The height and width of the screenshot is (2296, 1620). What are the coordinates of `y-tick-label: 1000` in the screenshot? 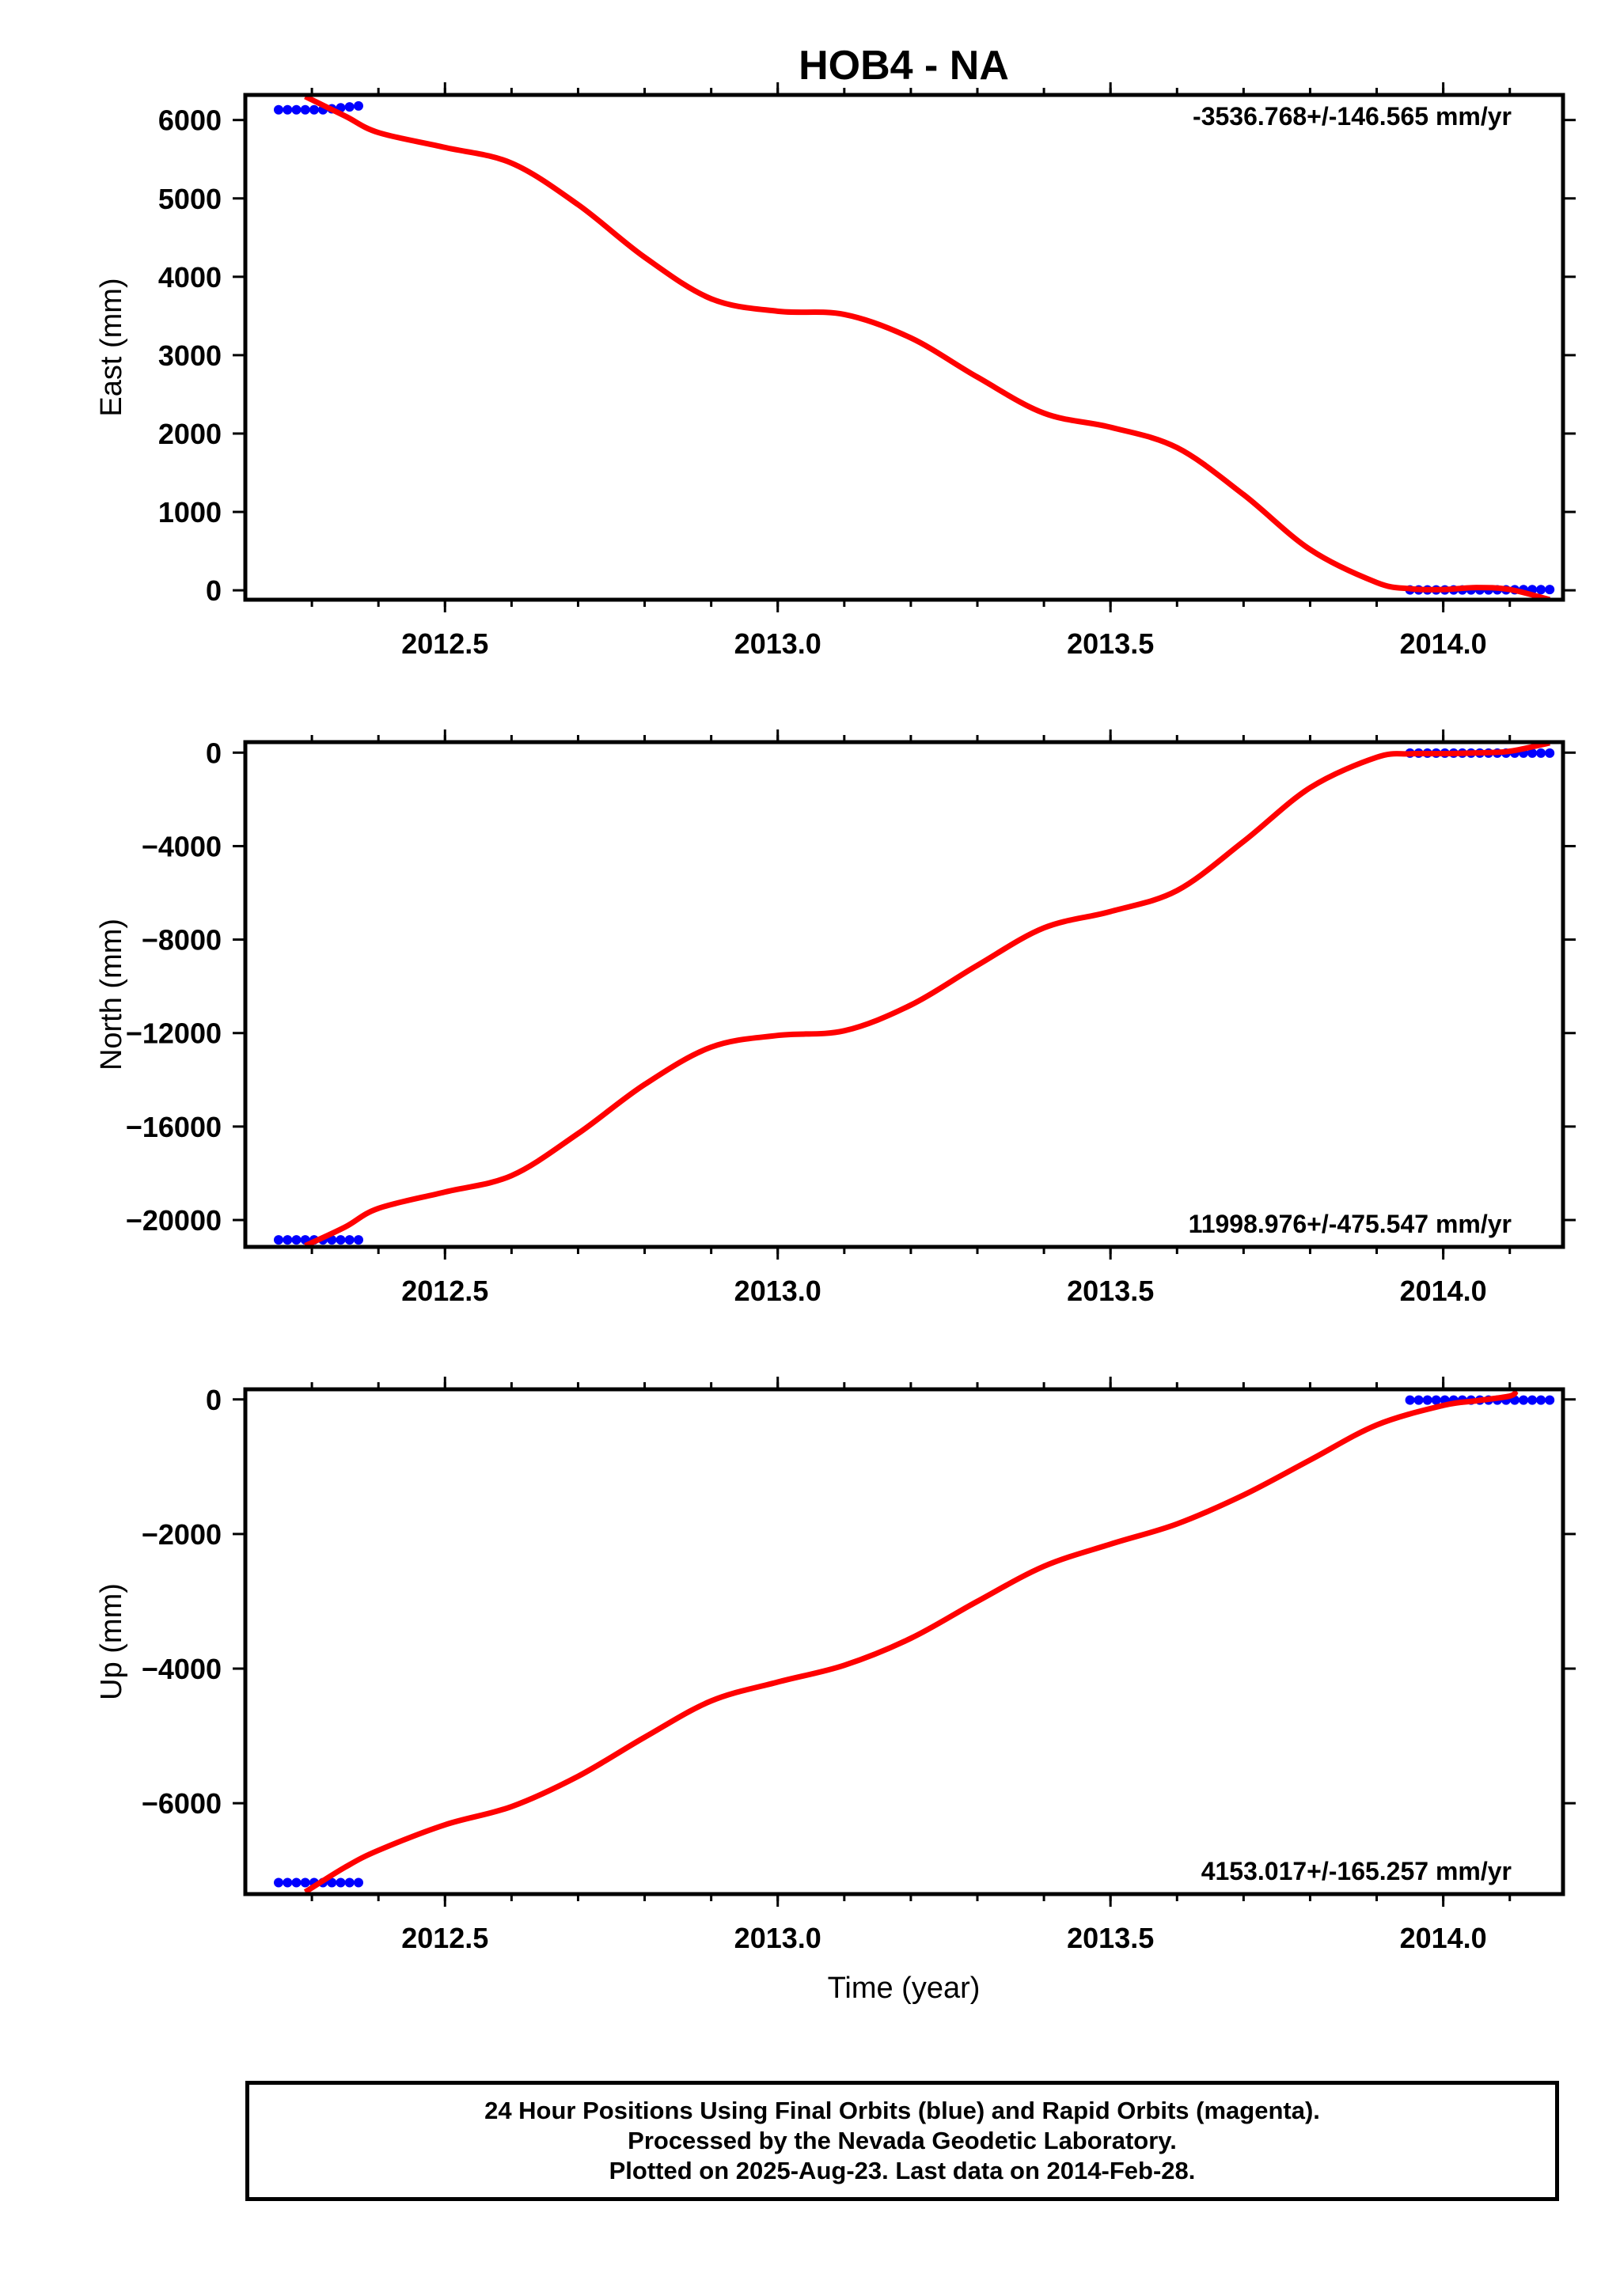 It's located at (190, 512).